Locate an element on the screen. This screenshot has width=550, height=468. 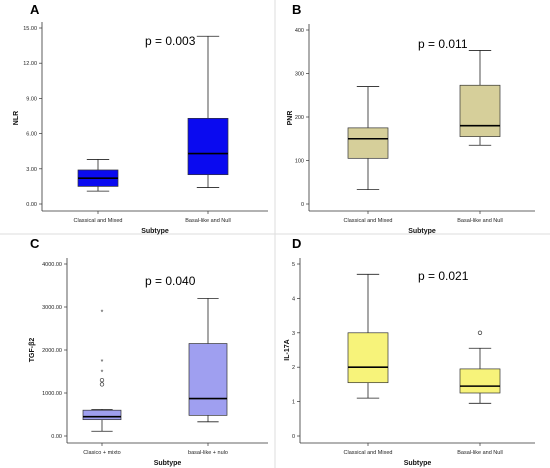
y-axis-label: NLR is located at coordinates (16, 118).